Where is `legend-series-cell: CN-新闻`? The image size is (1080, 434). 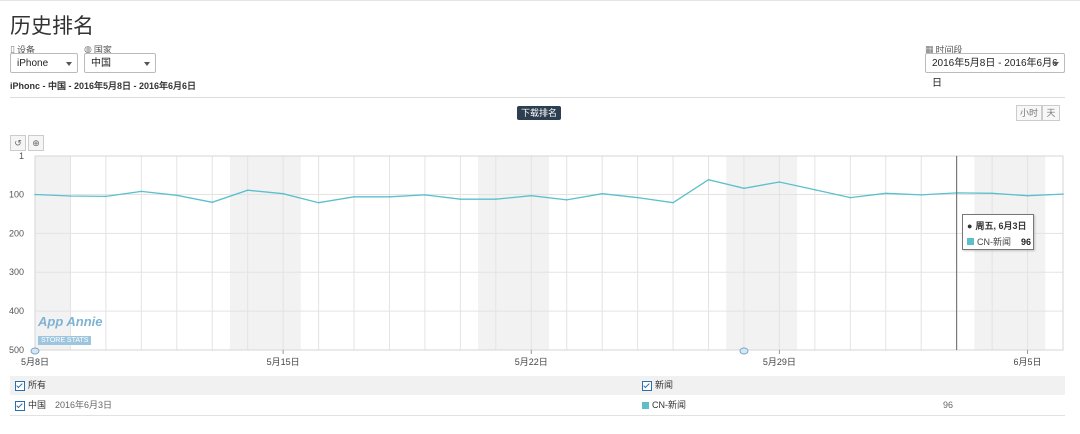
legend-series-cell: CN-新闻 is located at coordinates (664, 405).